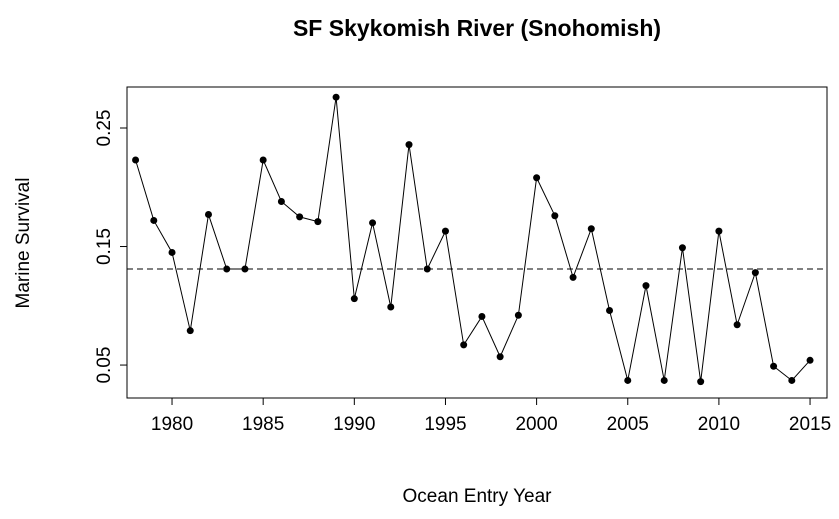 Image resolution: width=839 pixels, height=519 pixels. I want to click on y-tick-label: 0.05, so click(104, 365).